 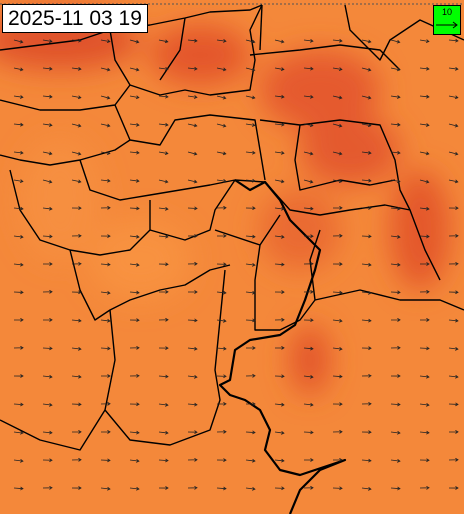 What do you see at coordinates (75, 18) in the screenshot?
I see `timestamp: 2025-11 03 19` at bounding box center [75, 18].